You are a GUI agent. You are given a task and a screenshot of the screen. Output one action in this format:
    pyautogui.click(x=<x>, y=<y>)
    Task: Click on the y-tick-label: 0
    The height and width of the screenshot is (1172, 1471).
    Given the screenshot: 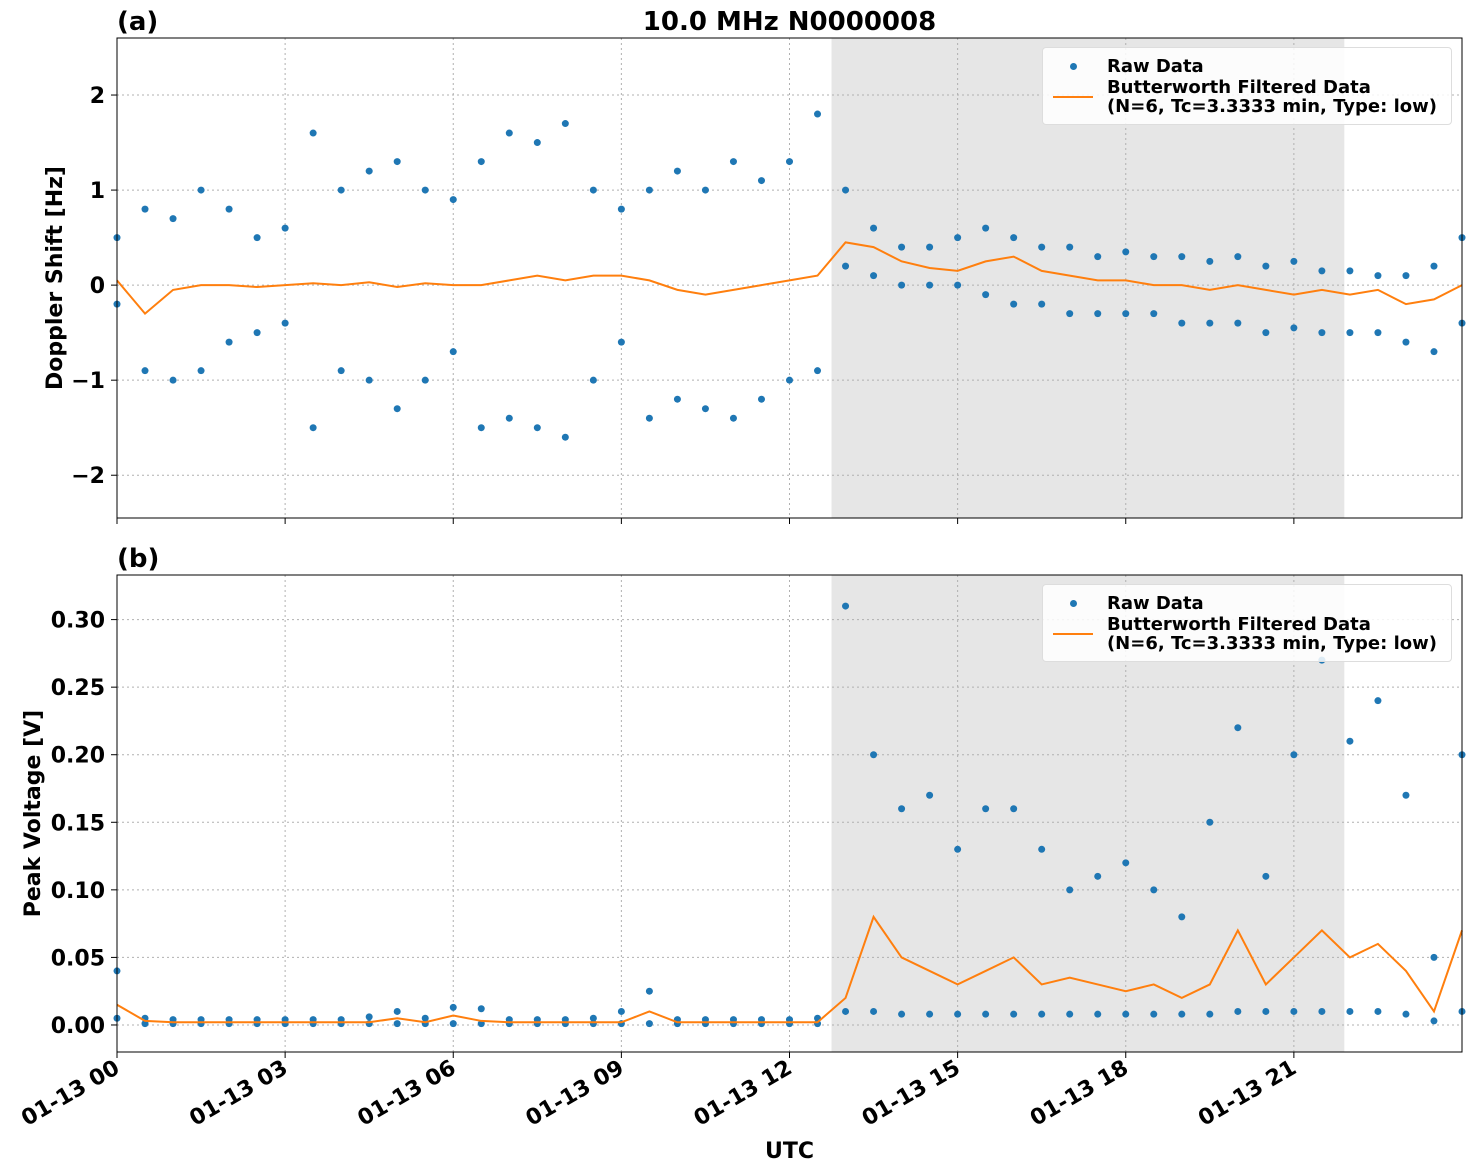 What is the action you would take?
    pyautogui.click(x=97, y=286)
    